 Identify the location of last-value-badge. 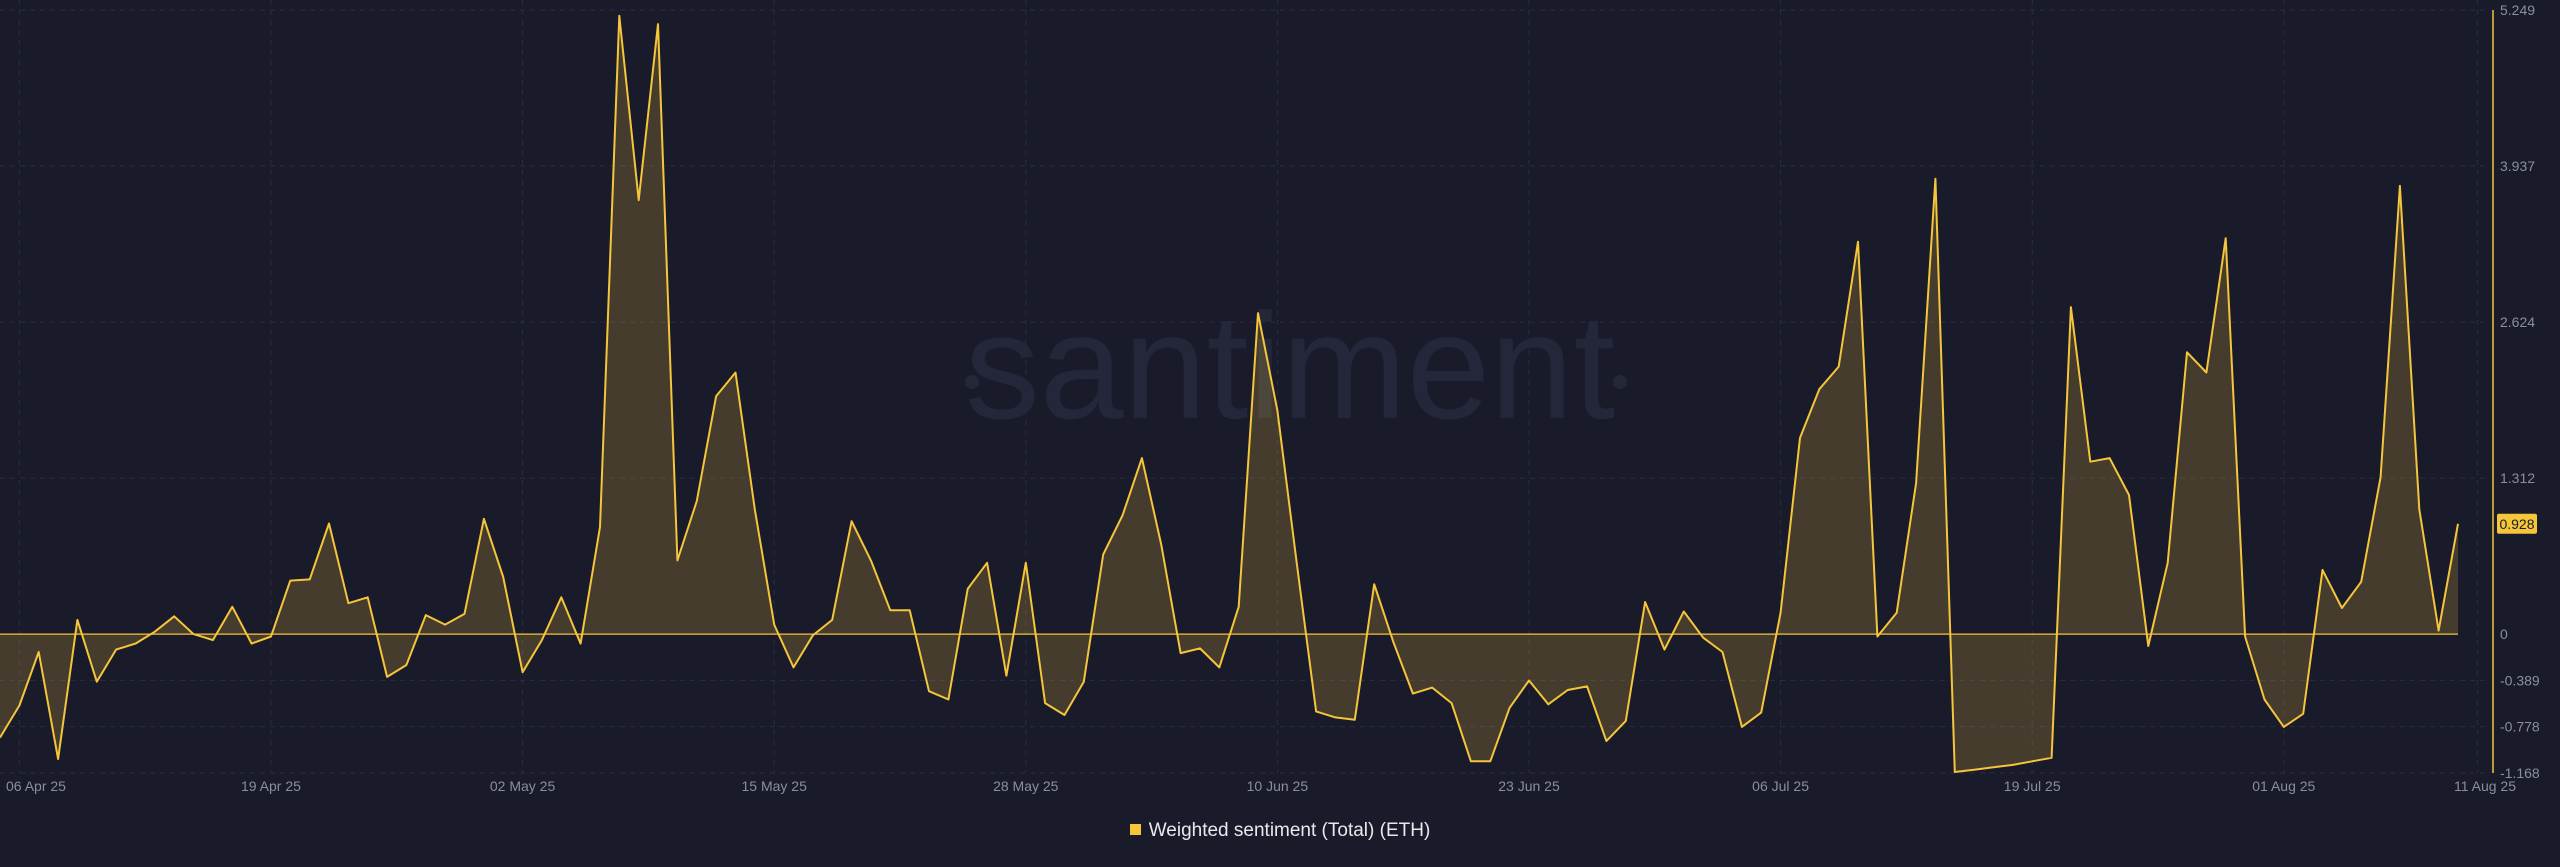
(2517, 523).